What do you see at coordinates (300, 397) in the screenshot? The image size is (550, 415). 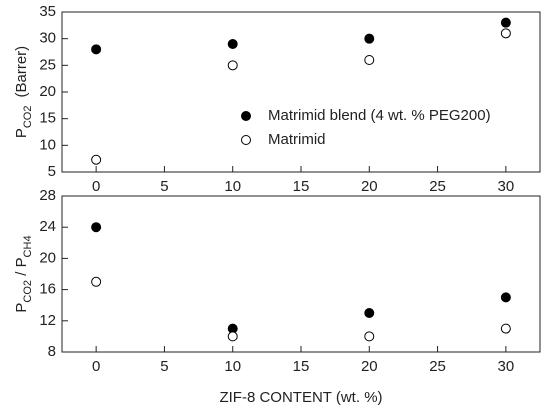 I see `x-axis-title: ZIF-8 CONTENT (wt. %)` at bounding box center [300, 397].